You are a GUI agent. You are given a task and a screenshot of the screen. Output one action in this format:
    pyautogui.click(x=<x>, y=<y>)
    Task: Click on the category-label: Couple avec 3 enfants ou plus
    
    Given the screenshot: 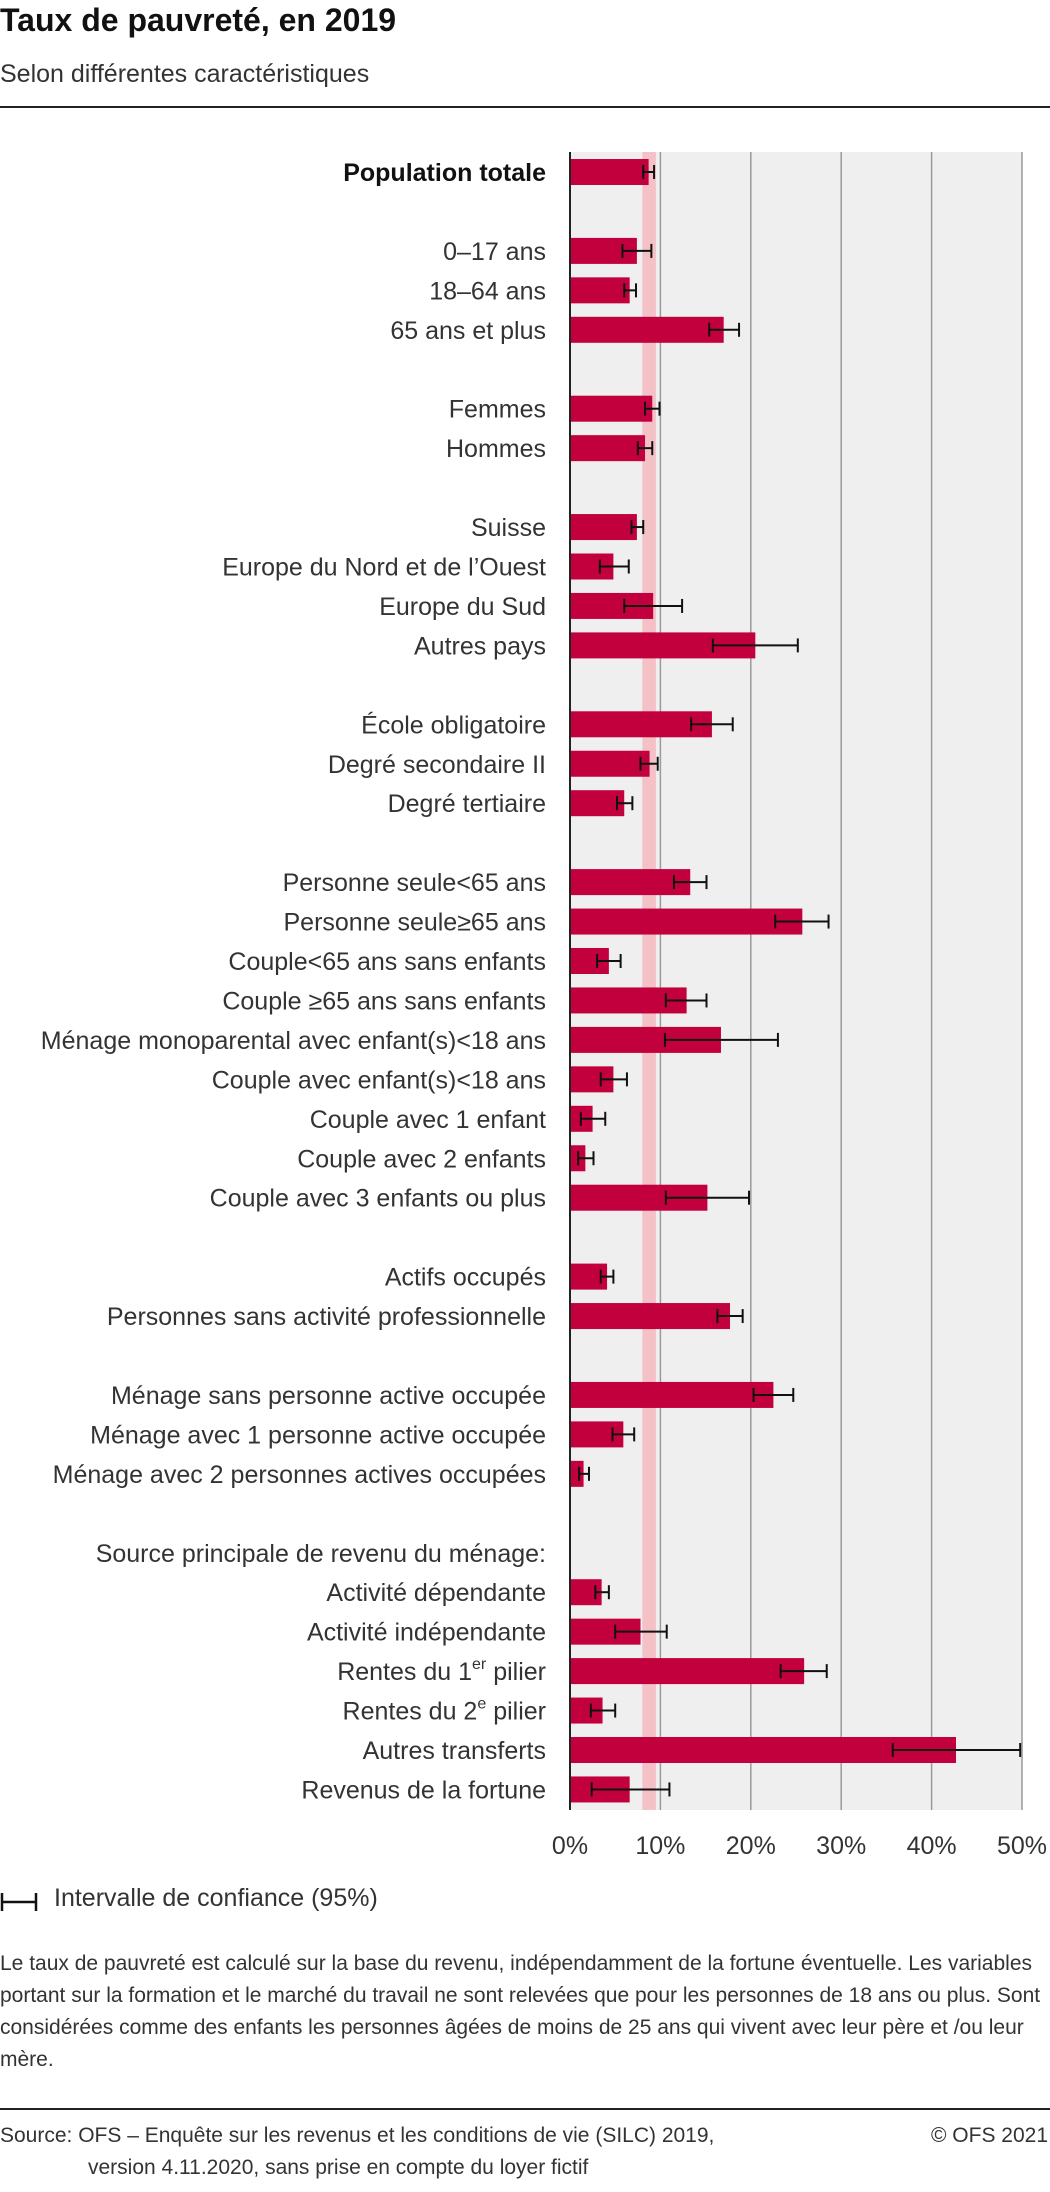 What is the action you would take?
    pyautogui.click(x=378, y=1199)
    